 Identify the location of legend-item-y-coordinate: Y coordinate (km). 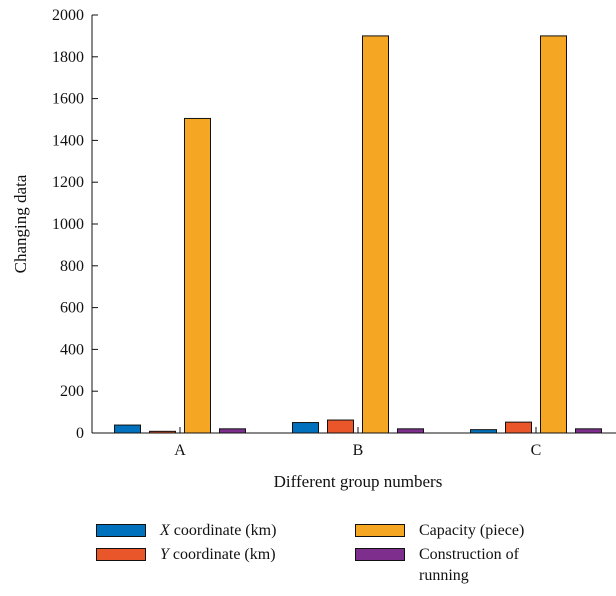
(211, 554).